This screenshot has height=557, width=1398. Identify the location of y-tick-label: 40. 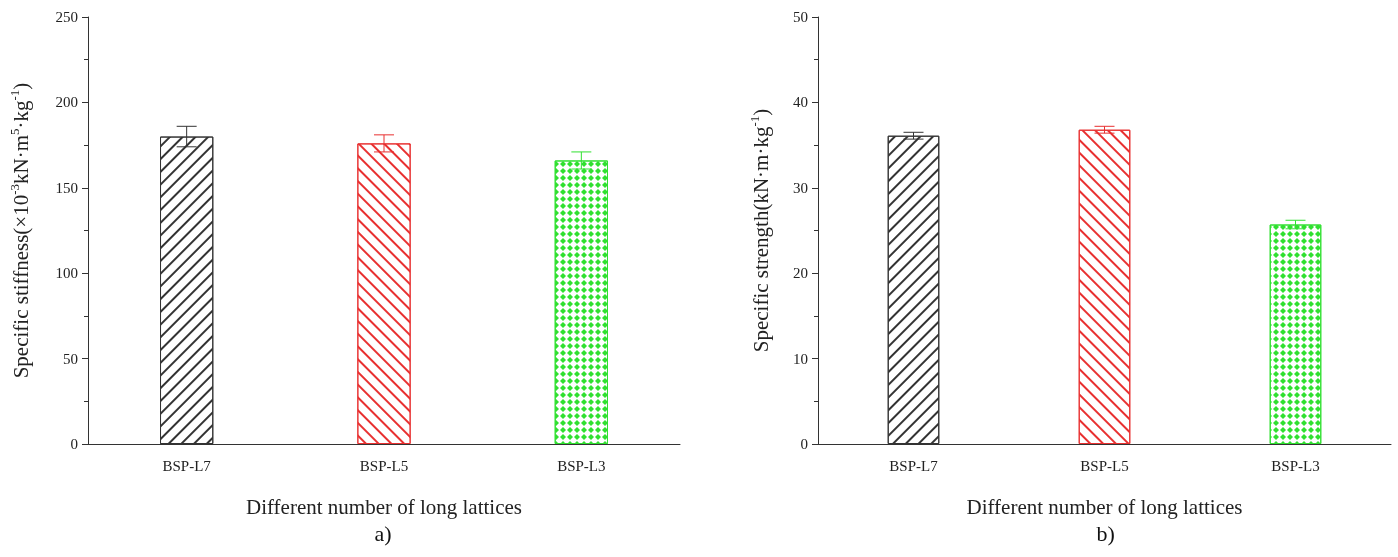
(800, 102).